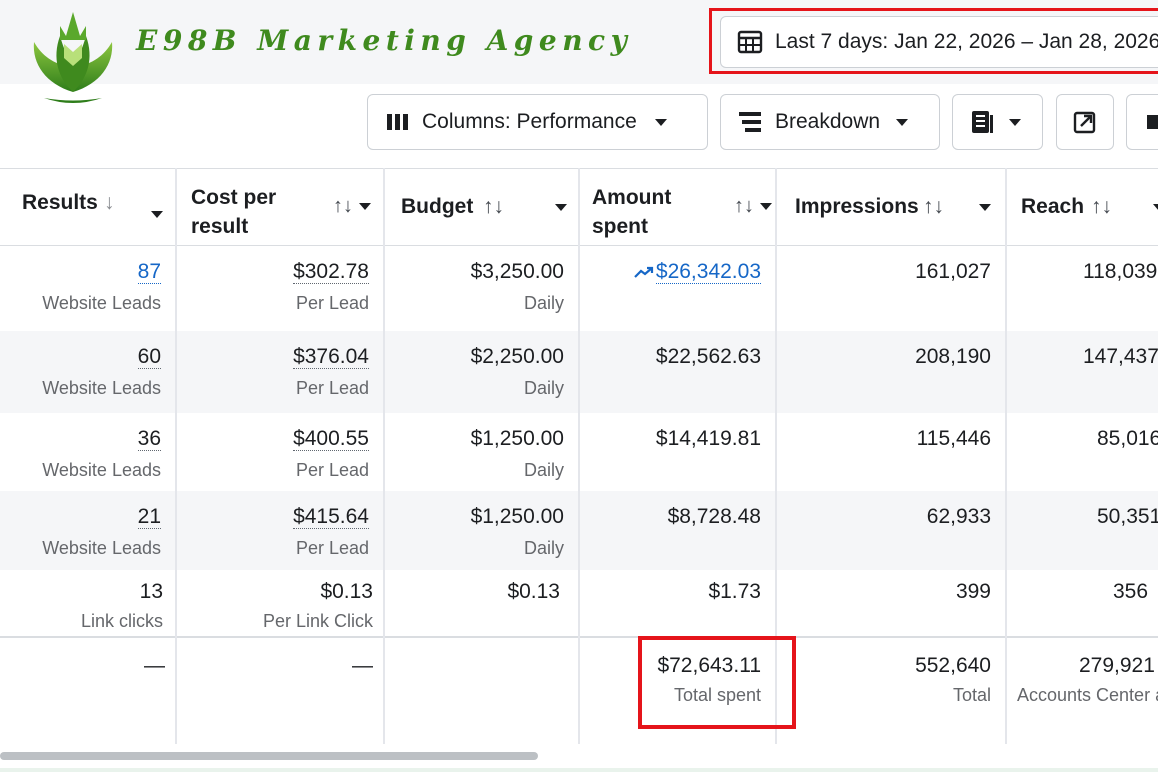 The width and height of the screenshot is (1158, 772). Describe the element at coordinates (60, 202) in the screenshot. I see `results-header-label: Results` at that location.